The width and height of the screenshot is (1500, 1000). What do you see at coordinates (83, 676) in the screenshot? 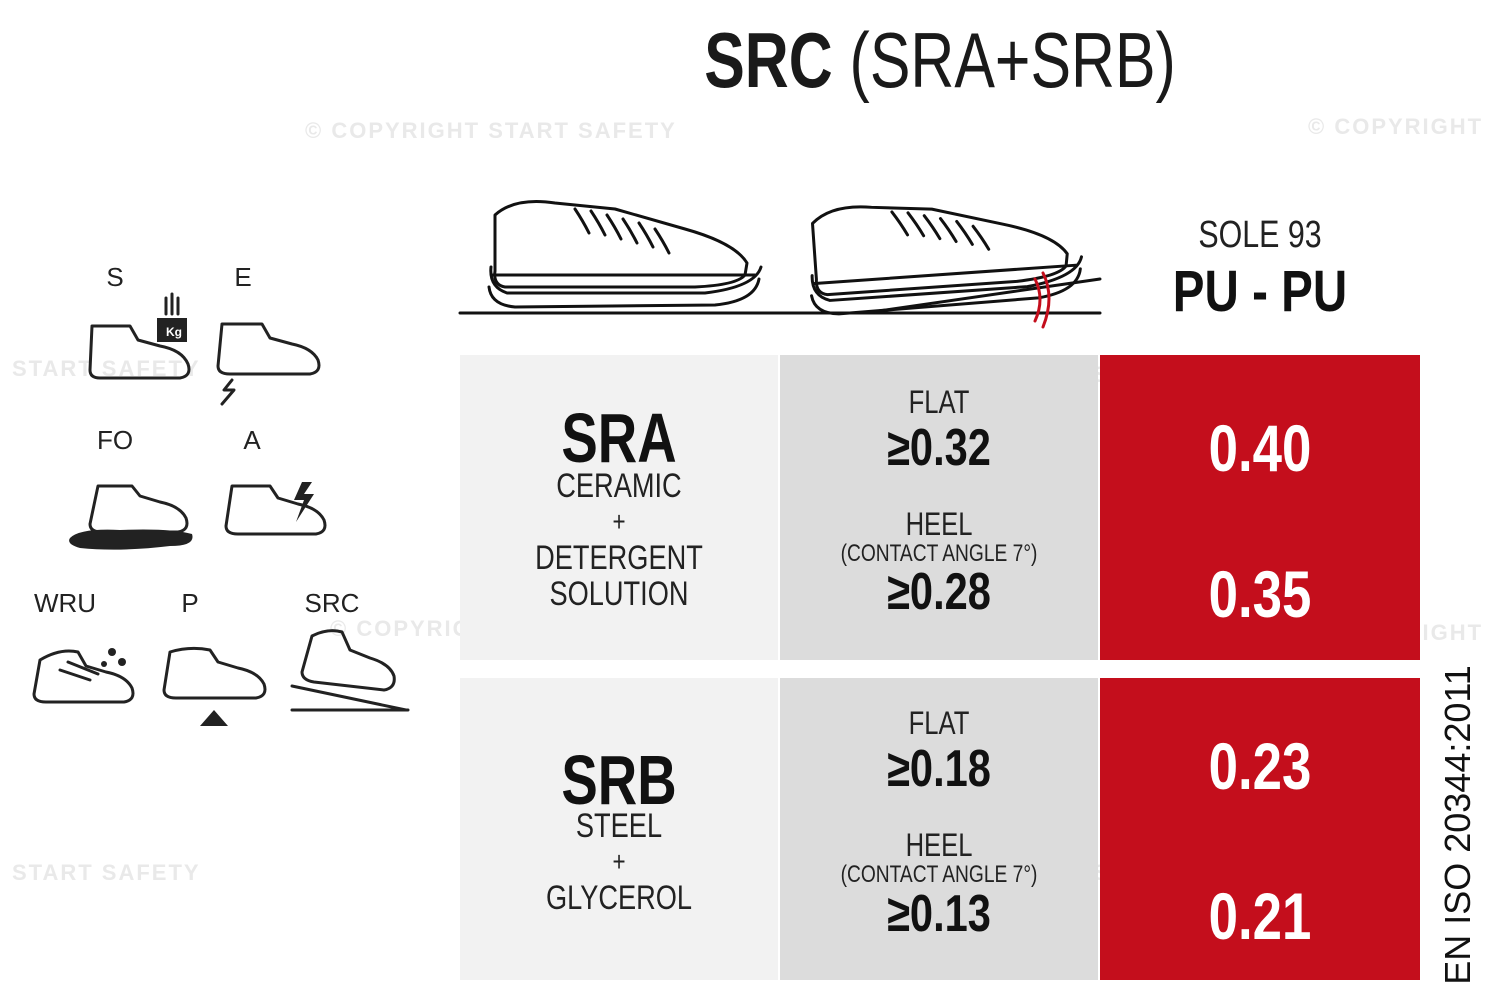
I see `water-resistant-shoe-icon` at bounding box center [83, 676].